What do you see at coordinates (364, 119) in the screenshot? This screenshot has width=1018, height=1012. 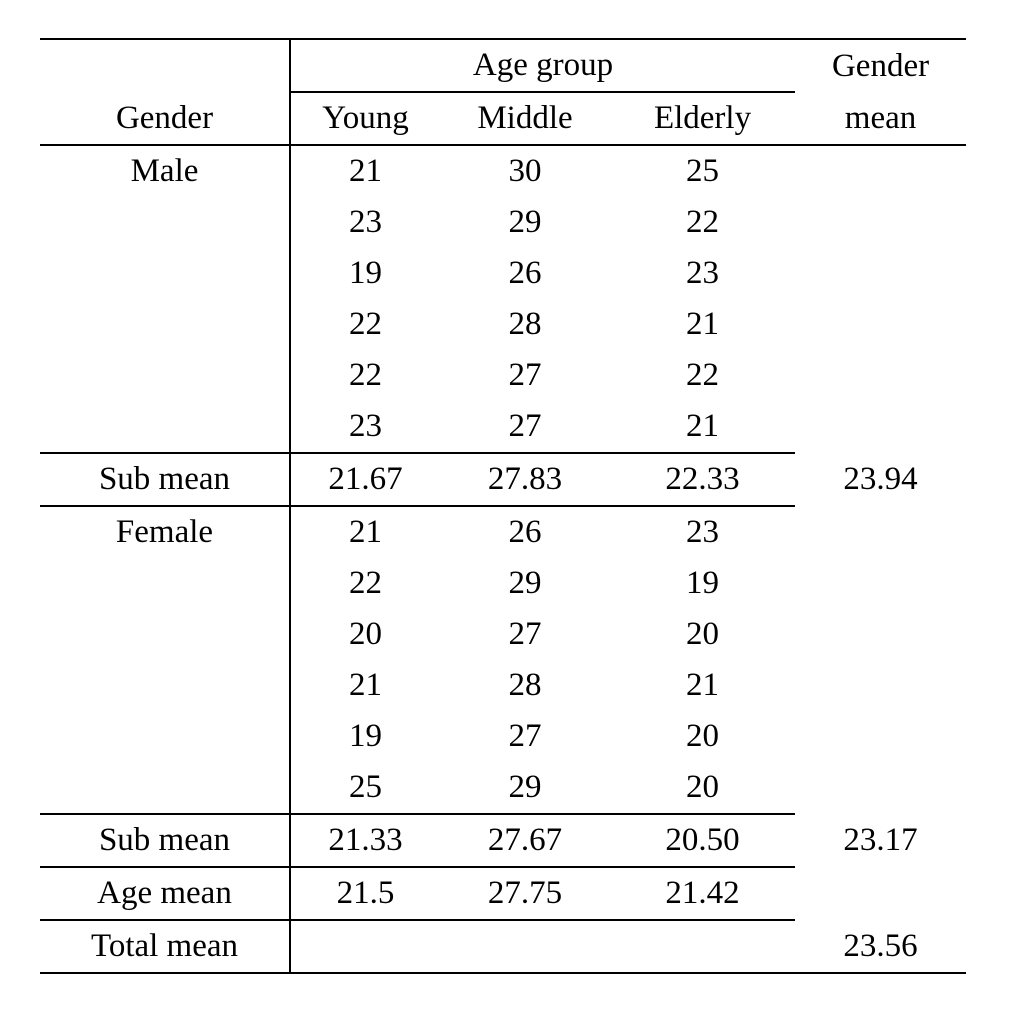 I see `col-header-young: Young` at bounding box center [364, 119].